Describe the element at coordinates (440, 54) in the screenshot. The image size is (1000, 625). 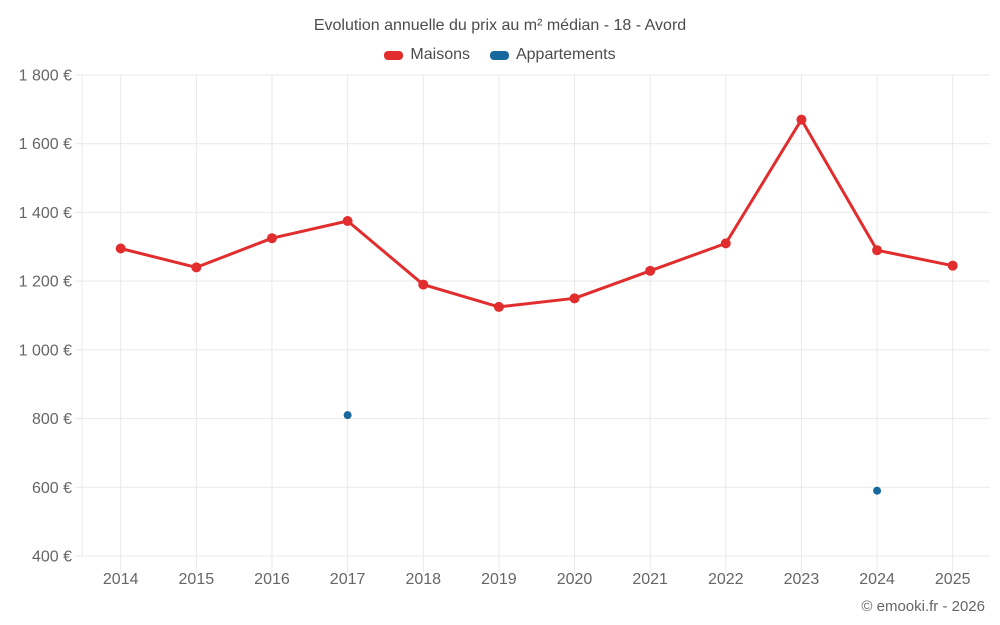
I see `maisons-legend-label: Maisons` at that location.